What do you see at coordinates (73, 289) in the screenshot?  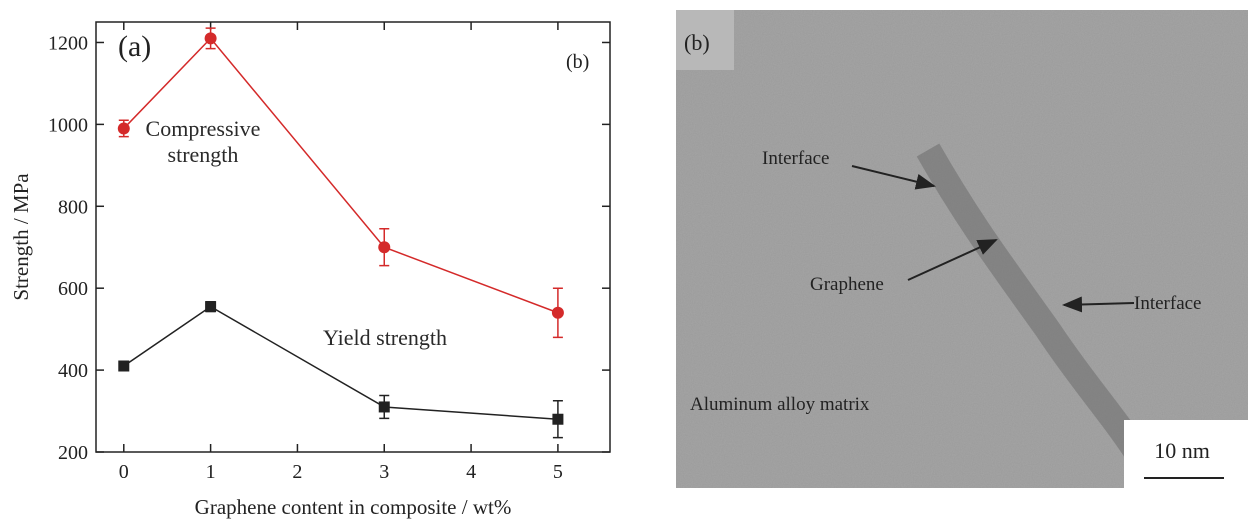 I see `y-tick-label: 600` at bounding box center [73, 289].